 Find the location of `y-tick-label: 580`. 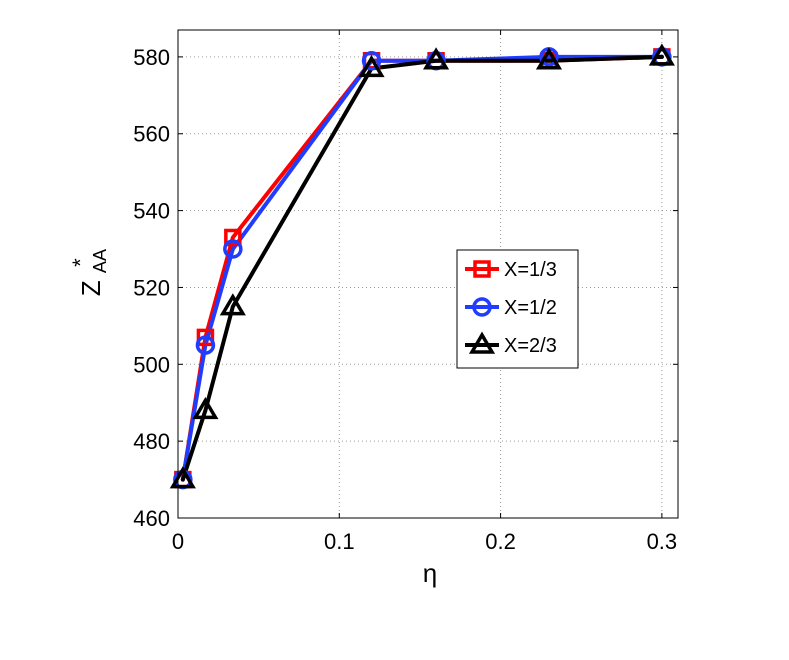

y-tick-label: 580 is located at coordinates (151, 57).